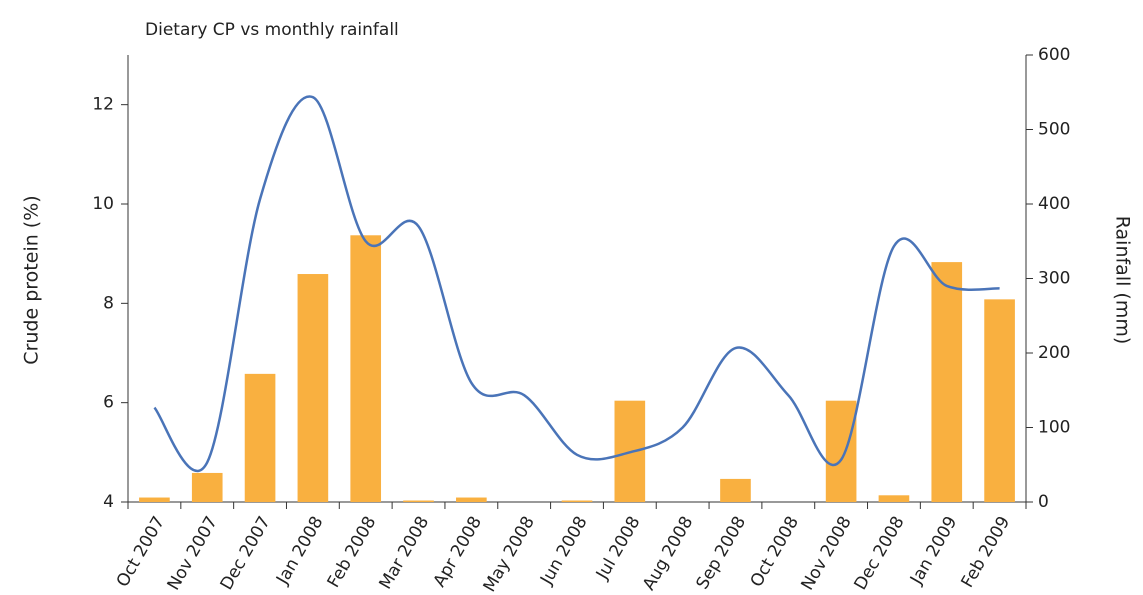 Image resolution: width=1143 pixels, height=595 pixels. Describe the element at coordinates (141, 552) in the screenshot. I see `x-tick-label: Oct 2007` at that location.